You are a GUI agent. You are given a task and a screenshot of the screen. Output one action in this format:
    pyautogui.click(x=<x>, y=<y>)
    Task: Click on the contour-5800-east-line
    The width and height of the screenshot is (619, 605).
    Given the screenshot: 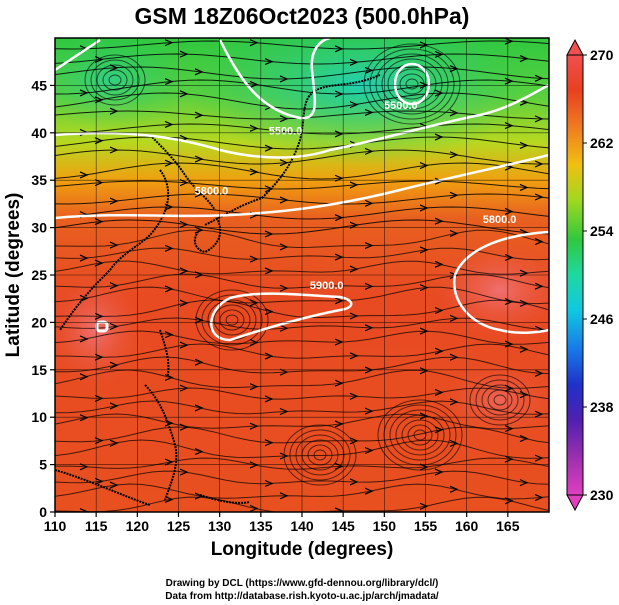 What is the action you would take?
    pyautogui.click(x=500, y=282)
    